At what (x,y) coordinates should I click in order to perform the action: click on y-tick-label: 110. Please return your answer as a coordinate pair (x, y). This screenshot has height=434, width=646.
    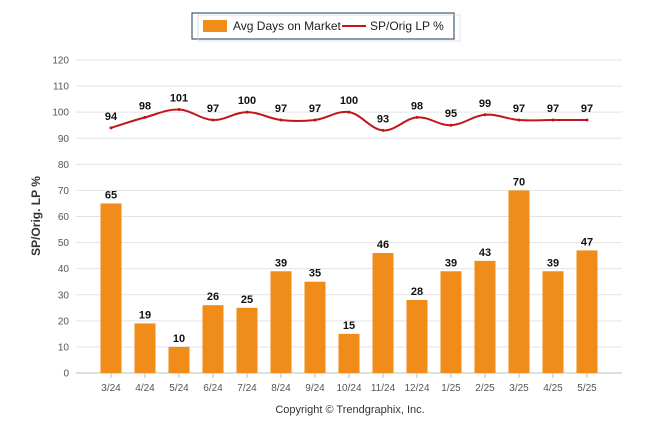
    Looking at the image, I should click on (61, 87).